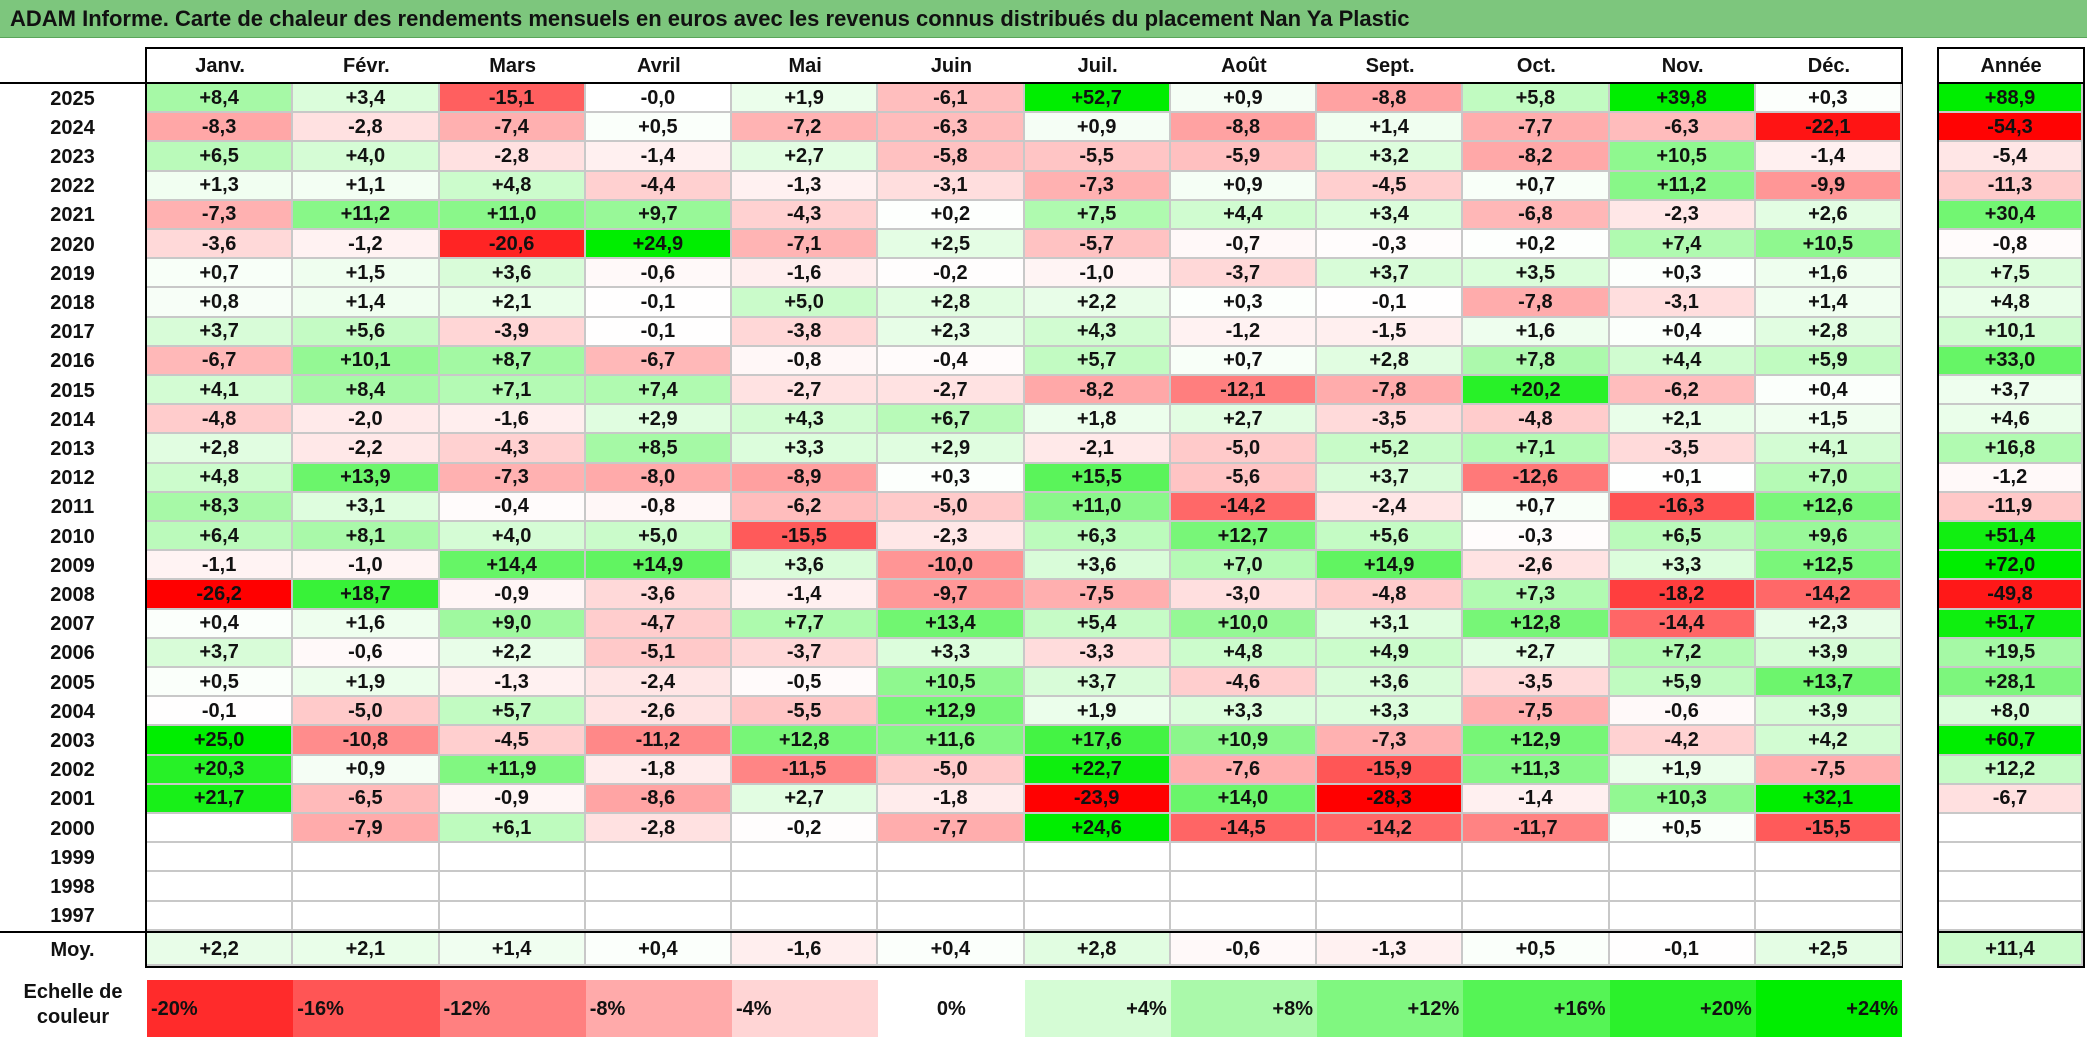  Describe the element at coordinates (2011, 245) in the screenshot. I see `annual-cell: -0,8` at that location.